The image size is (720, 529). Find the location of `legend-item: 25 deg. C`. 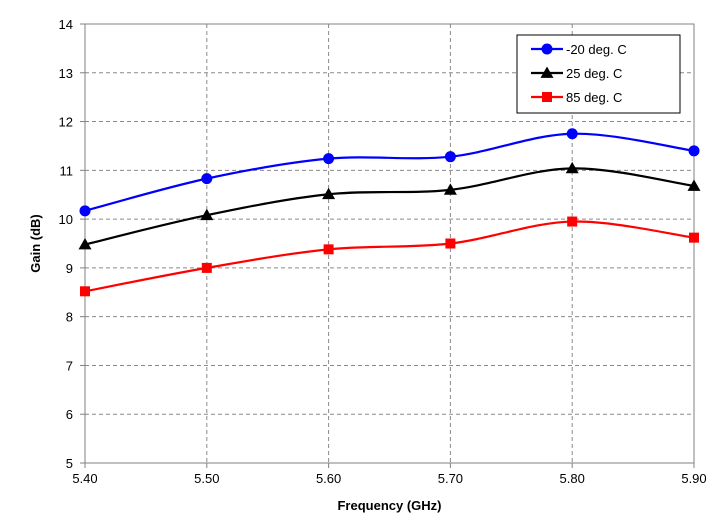

legend-item: 25 deg. C is located at coordinates (576, 73).